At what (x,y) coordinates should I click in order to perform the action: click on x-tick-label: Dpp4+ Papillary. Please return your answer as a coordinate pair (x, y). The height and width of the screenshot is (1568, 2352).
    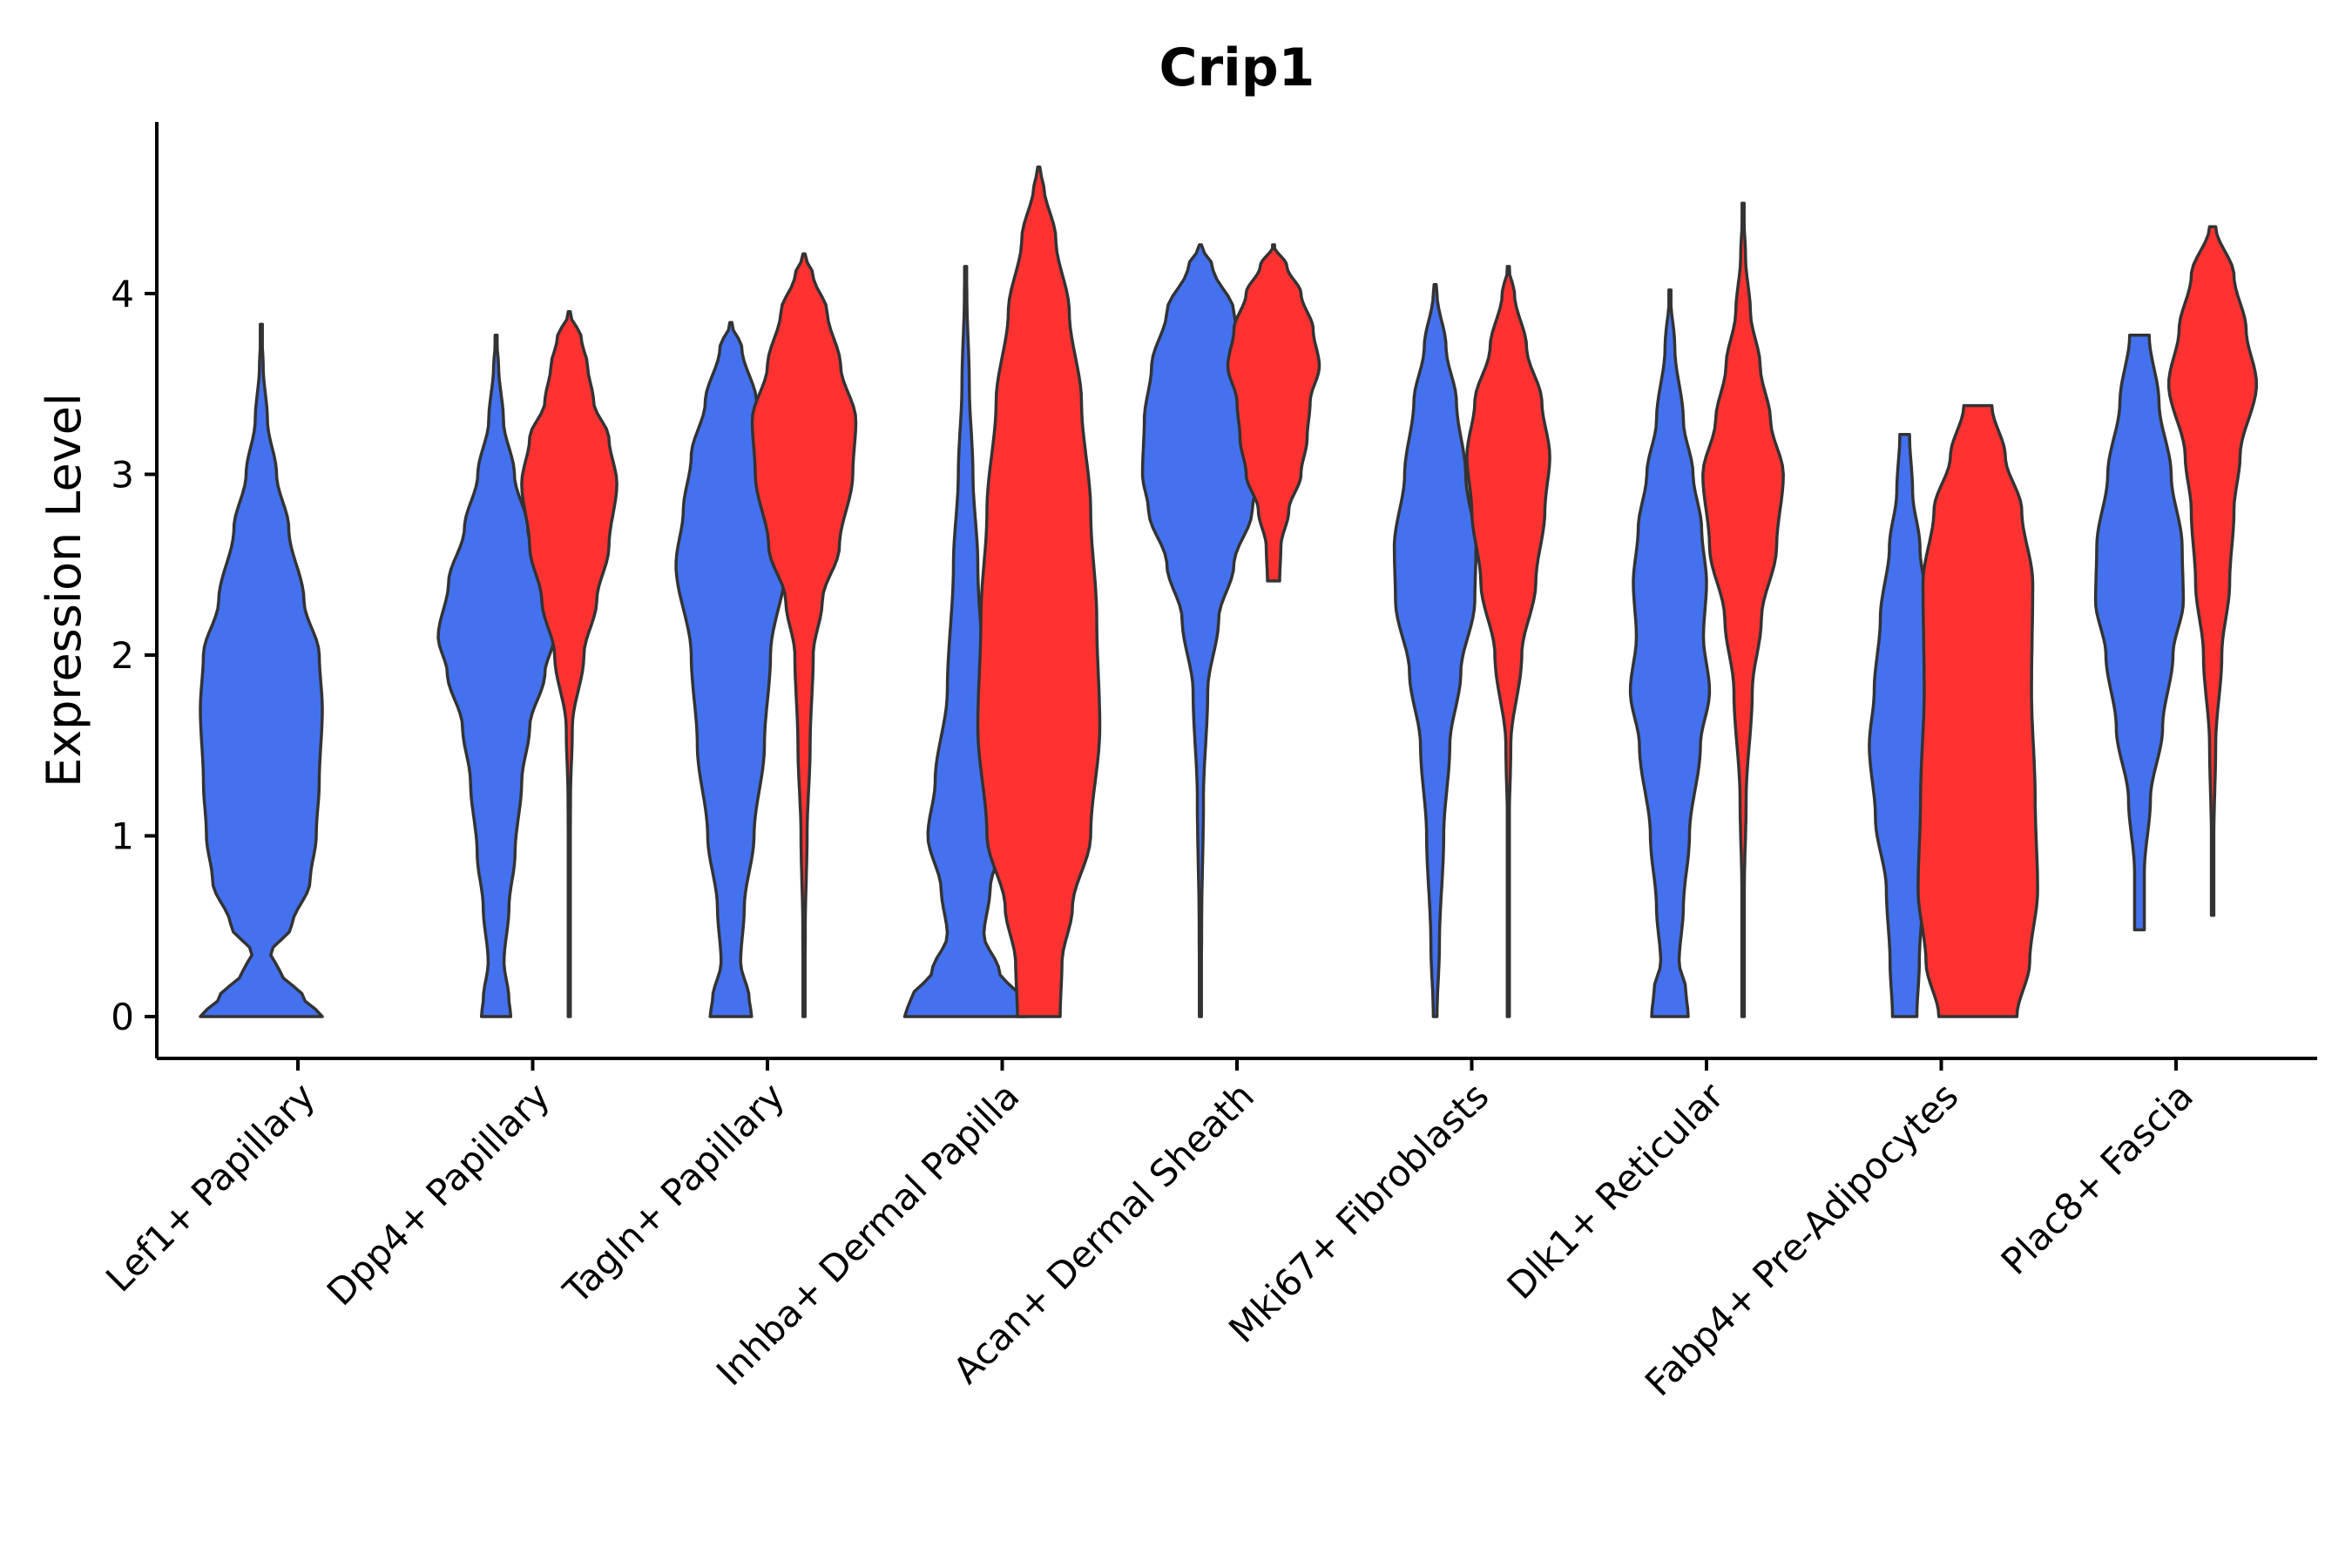
    Looking at the image, I should click on (438, 1194).